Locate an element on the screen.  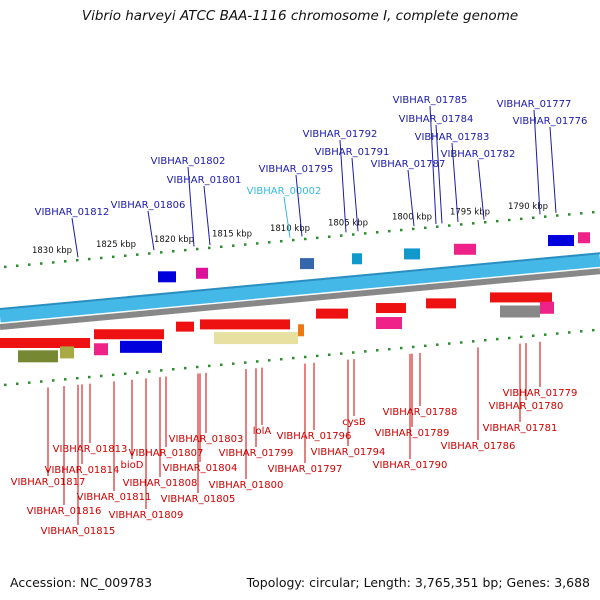
reverse-gene-label: VIBHAR_01794 is located at coordinates (348, 452).